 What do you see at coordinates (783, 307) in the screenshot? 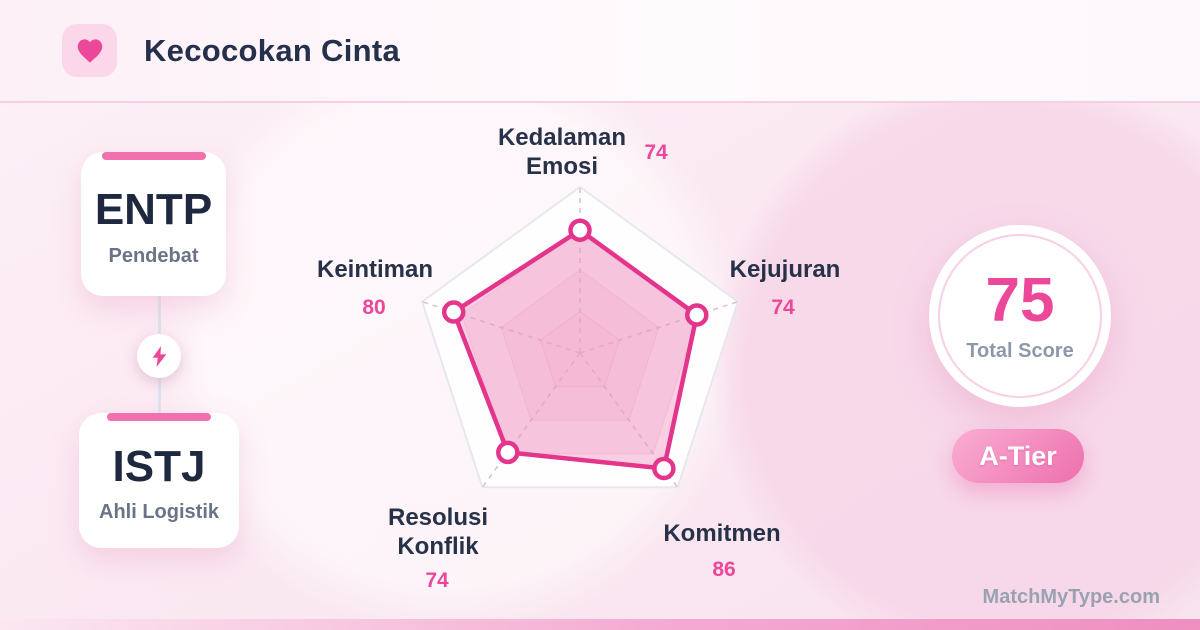
I see `axis-value-kejujuran: 74` at bounding box center [783, 307].